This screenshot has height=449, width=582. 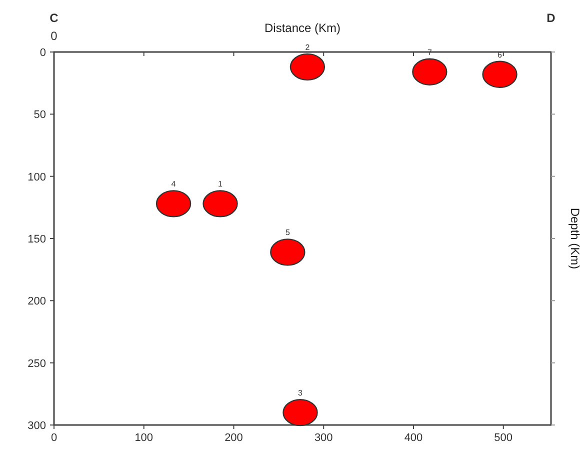 What do you see at coordinates (54, 36) in the screenshot?
I see `text: 0` at bounding box center [54, 36].